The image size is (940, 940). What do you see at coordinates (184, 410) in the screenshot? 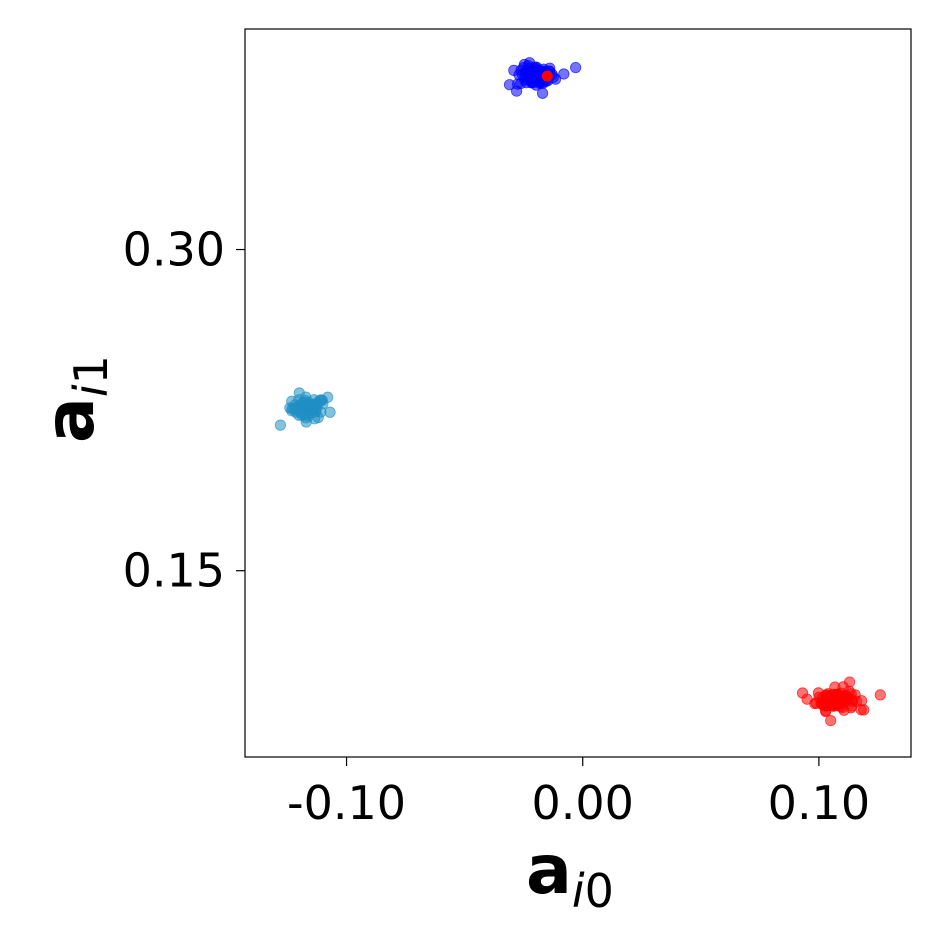
I see `y-axis-ticks: 0.15 0.30` at bounding box center [184, 410].